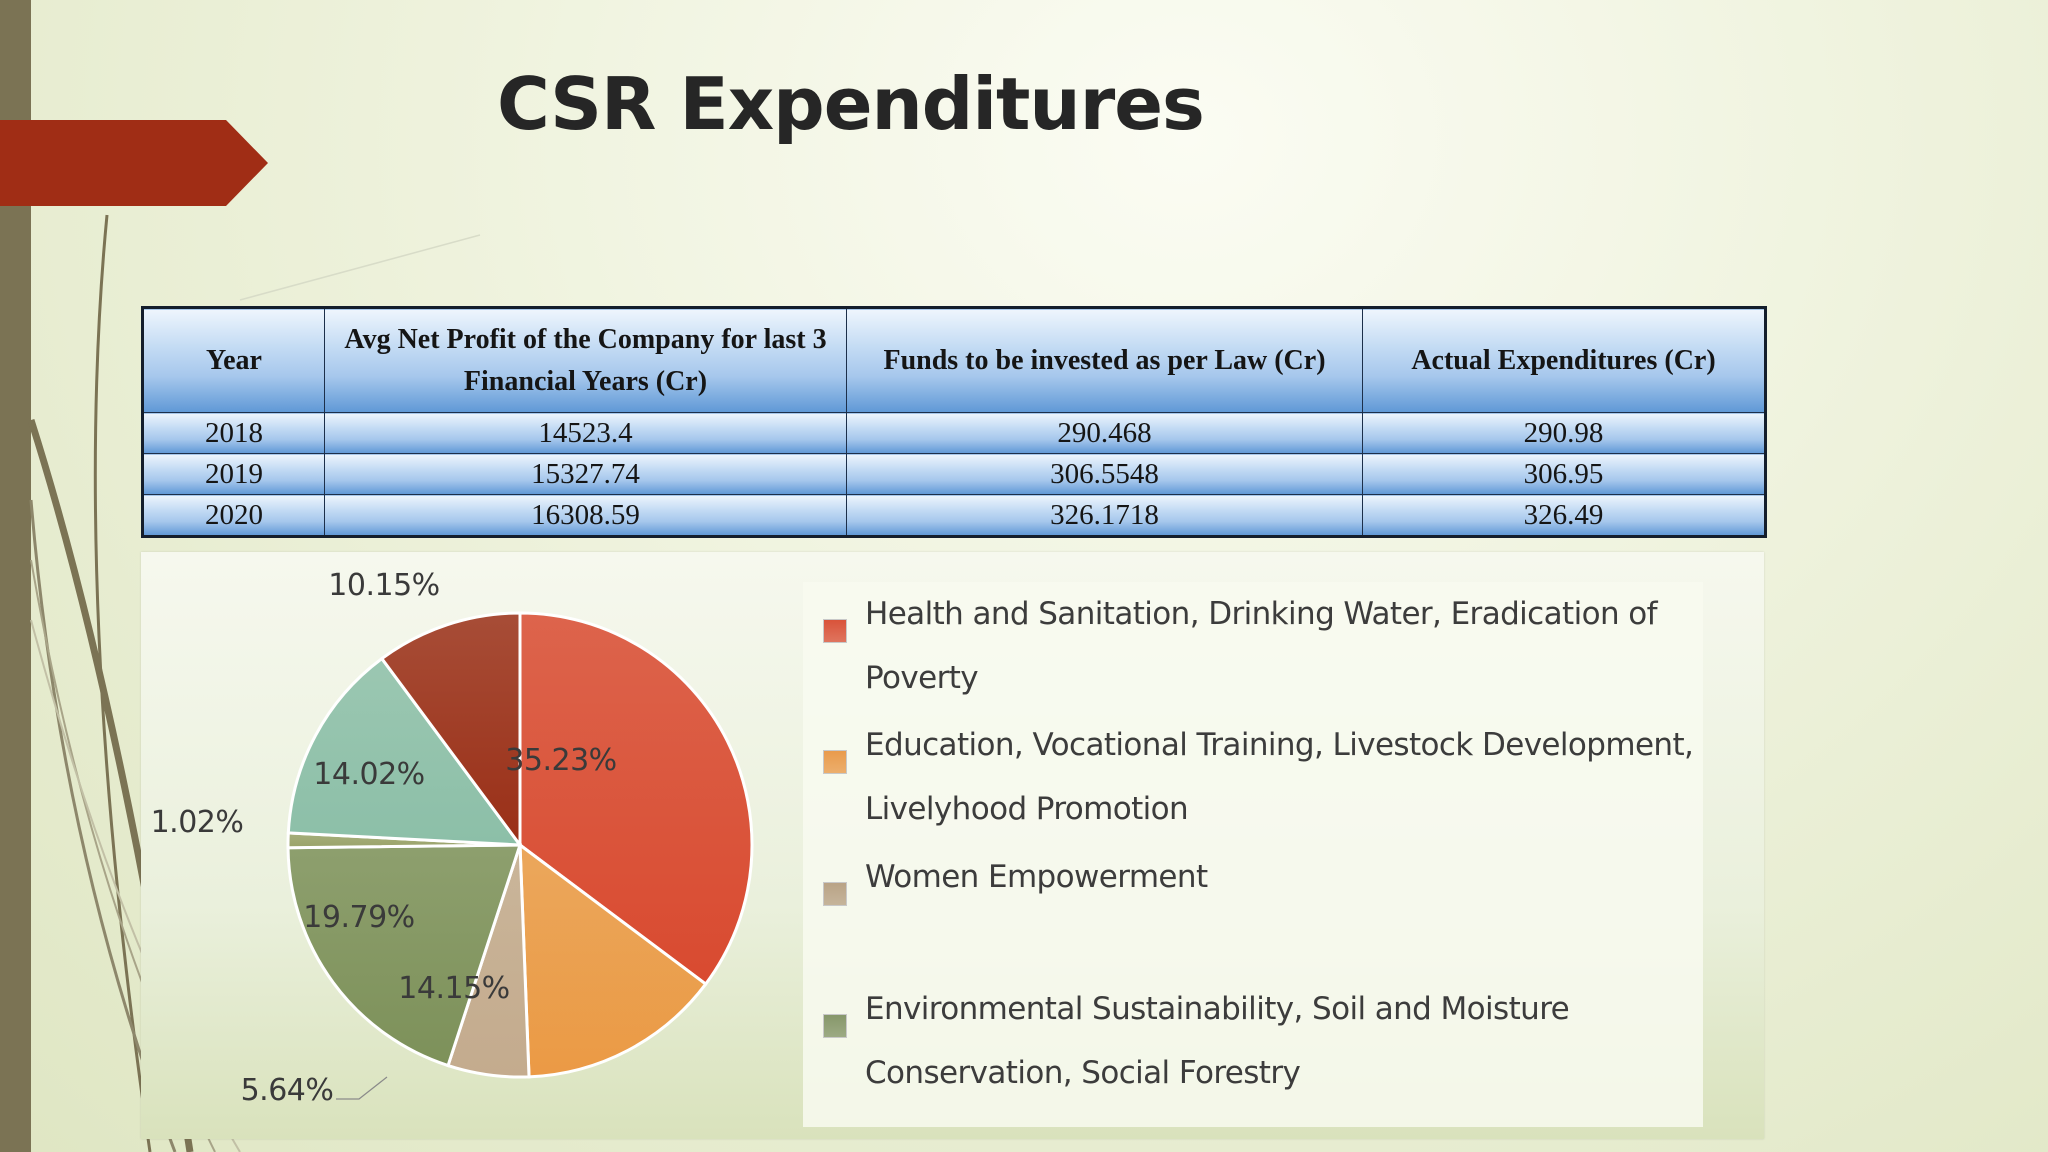 The height and width of the screenshot is (1152, 2048). What do you see at coordinates (233, 360) in the screenshot?
I see `header-year: Year` at bounding box center [233, 360].